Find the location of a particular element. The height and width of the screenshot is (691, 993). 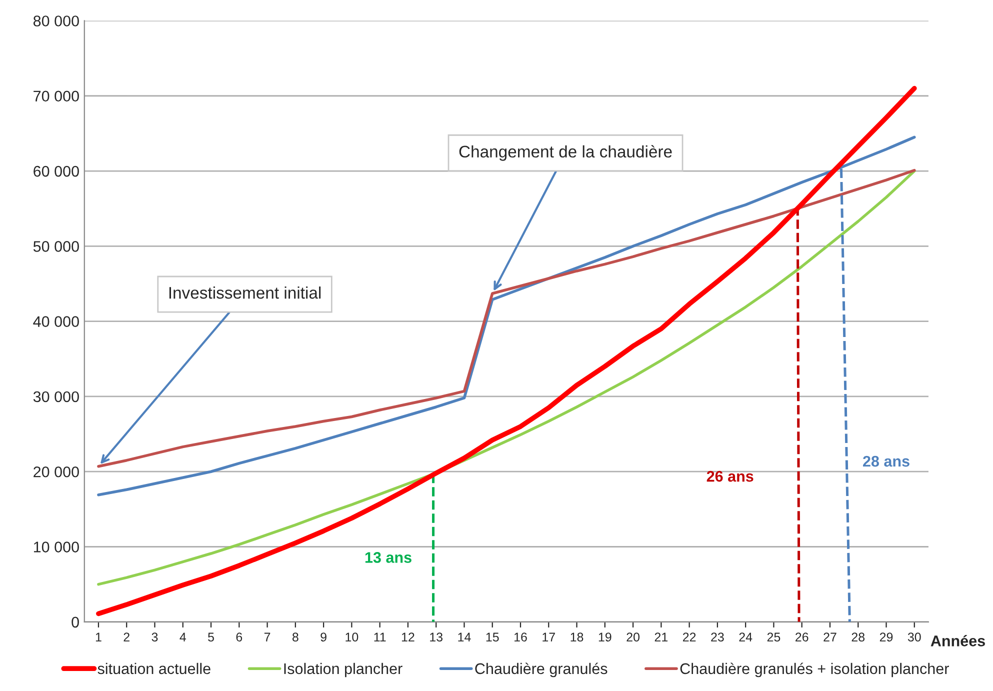

x-tick-label: 11 is located at coordinates (380, 637).